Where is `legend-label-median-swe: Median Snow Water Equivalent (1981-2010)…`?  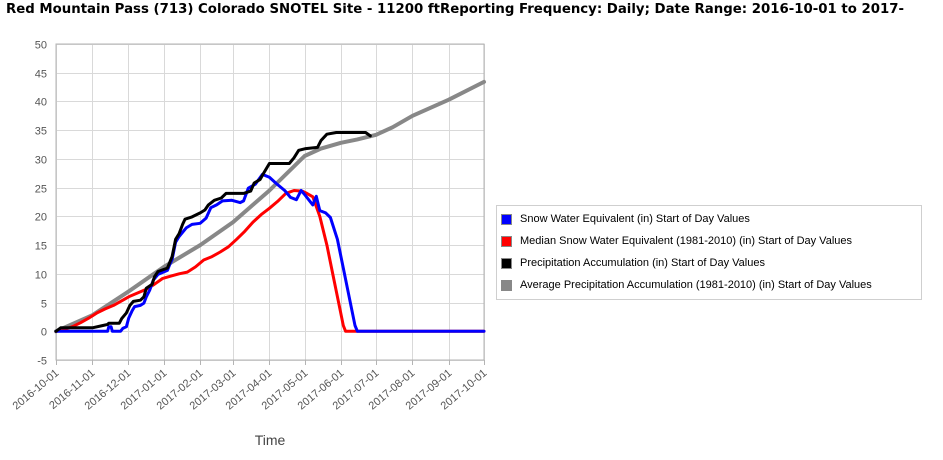
legend-label-median-swe: Median Snow Water Equivalent (1981-2010)… is located at coordinates (686, 241).